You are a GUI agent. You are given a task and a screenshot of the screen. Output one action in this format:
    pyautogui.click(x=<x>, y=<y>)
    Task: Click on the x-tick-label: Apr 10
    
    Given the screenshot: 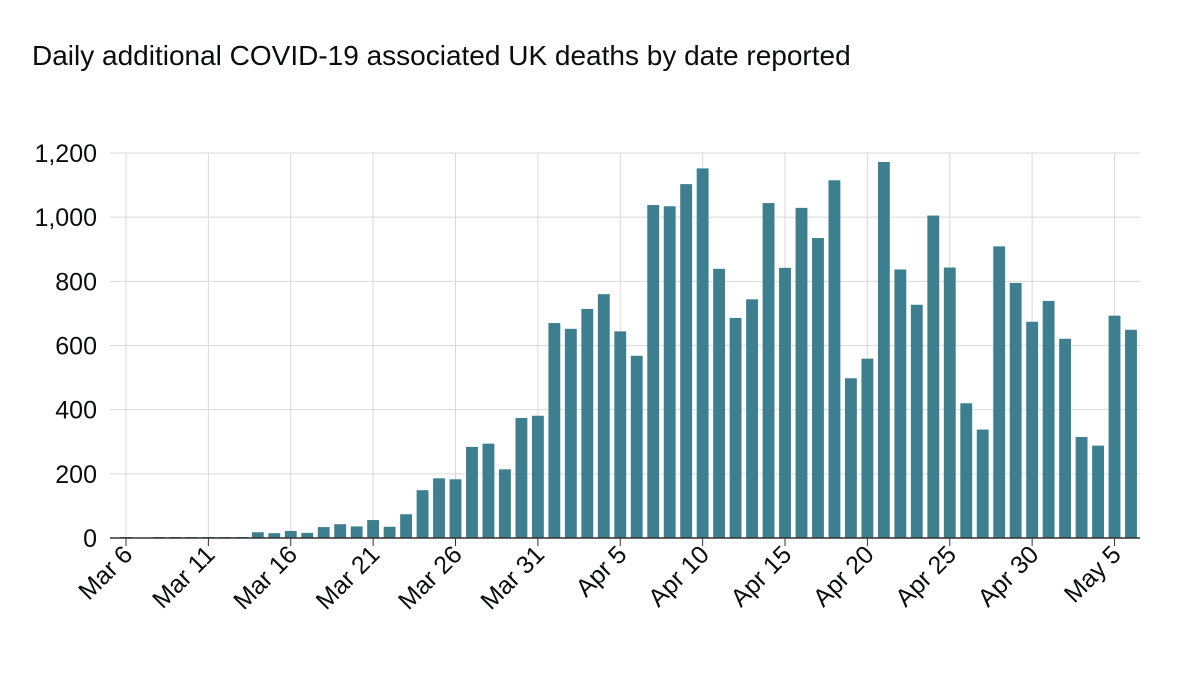 What is the action you would take?
    pyautogui.click(x=679, y=576)
    